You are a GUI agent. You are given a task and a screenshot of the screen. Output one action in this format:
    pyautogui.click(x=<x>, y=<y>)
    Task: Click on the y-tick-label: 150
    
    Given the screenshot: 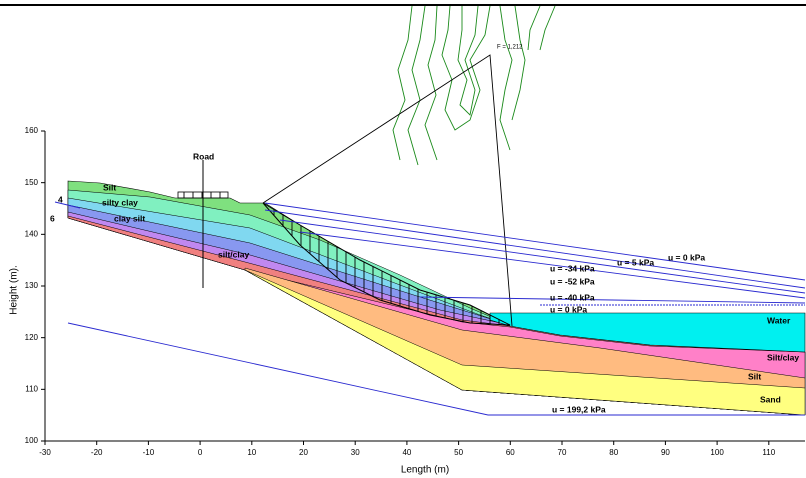 What is the action you would take?
    pyautogui.click(x=32, y=182)
    